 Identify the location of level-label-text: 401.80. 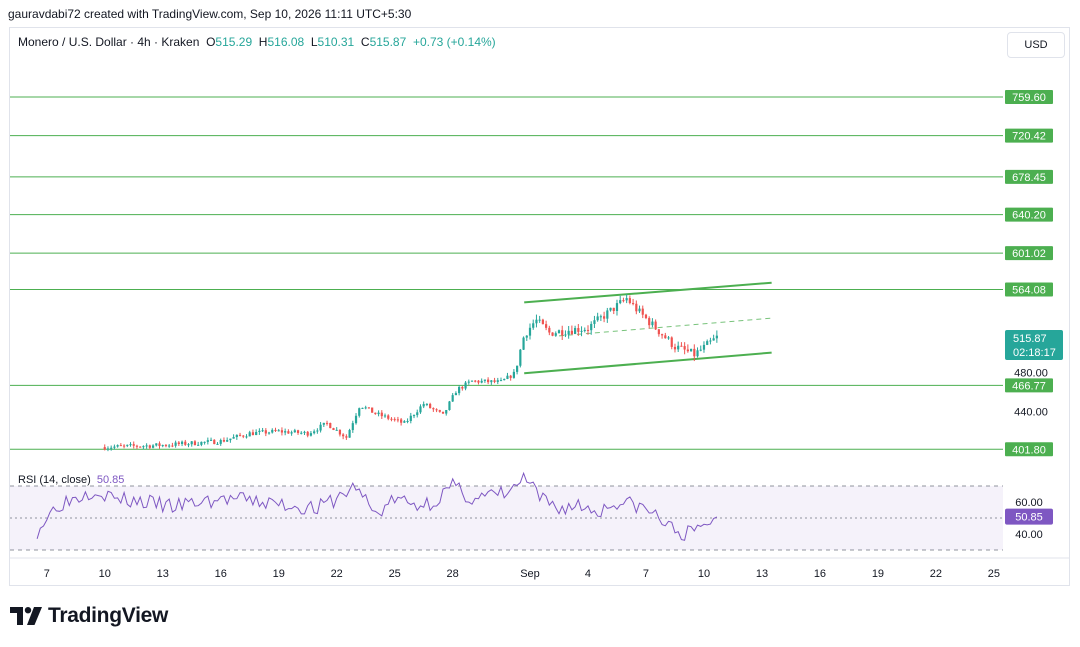
(1029, 450).